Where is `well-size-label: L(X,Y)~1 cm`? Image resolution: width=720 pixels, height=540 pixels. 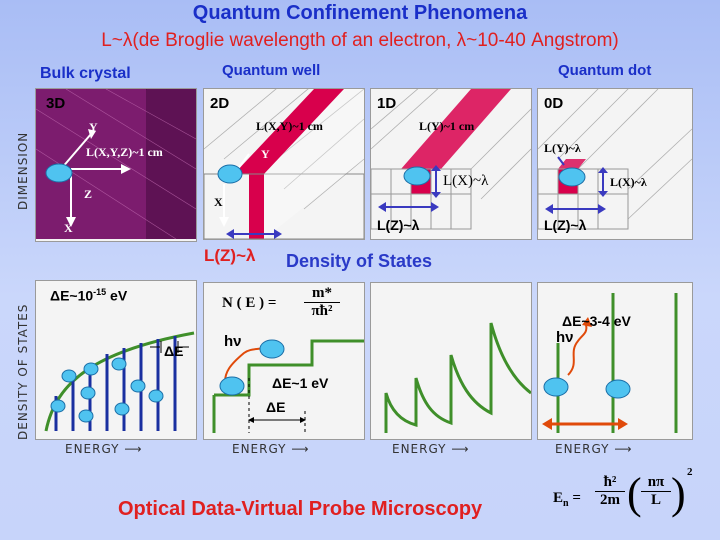
well-size-label: L(X,Y)~1 cm is located at coordinates (289, 126).